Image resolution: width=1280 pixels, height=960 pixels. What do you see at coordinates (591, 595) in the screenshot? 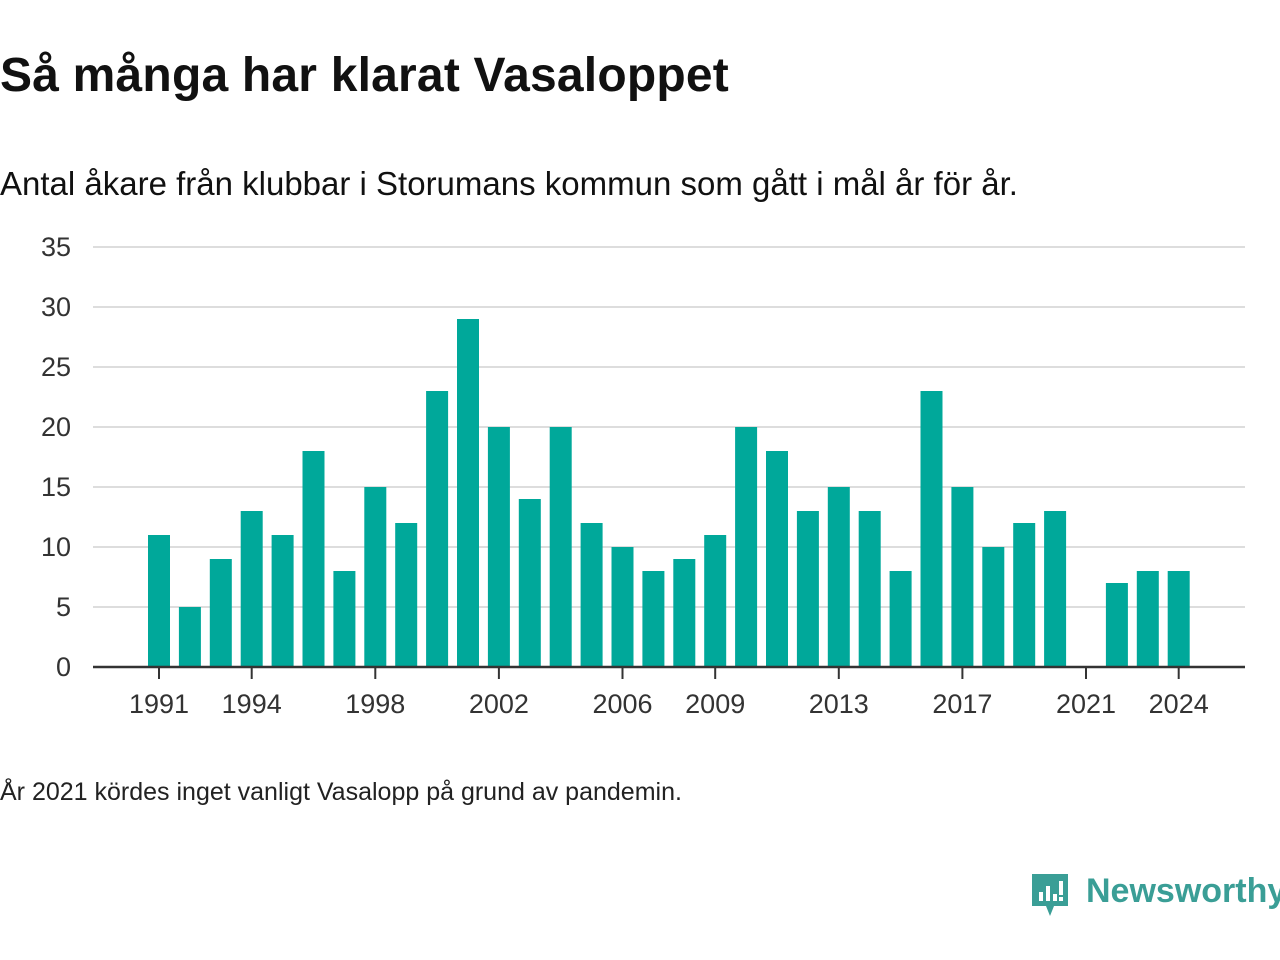
I see `bar-2005` at bounding box center [591, 595].